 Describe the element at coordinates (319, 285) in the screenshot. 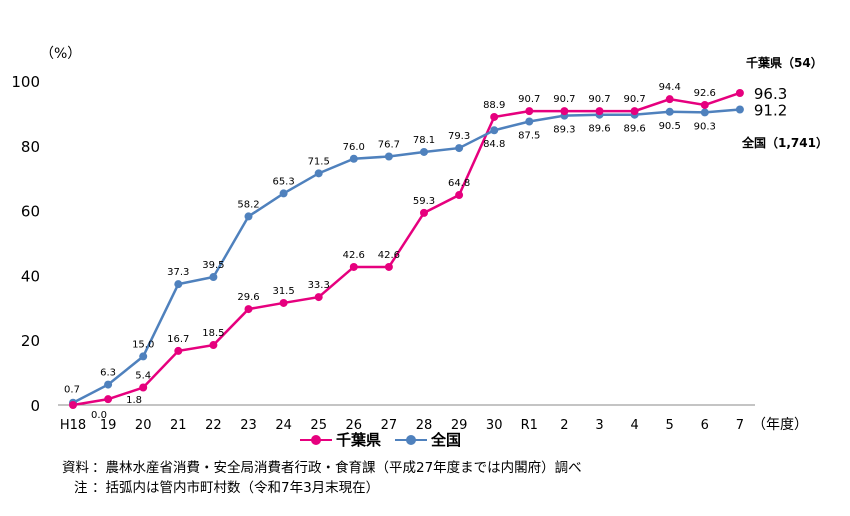

I see `data-label-chiba: 33.3` at that location.